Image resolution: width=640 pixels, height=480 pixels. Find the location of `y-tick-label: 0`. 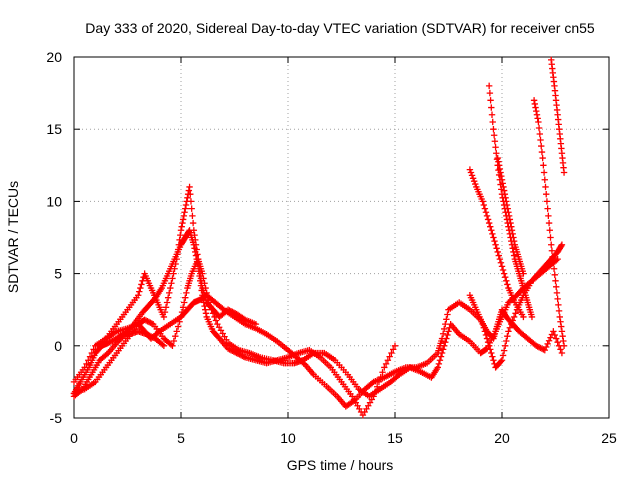

y-tick-label: 0 is located at coordinates (58, 346).